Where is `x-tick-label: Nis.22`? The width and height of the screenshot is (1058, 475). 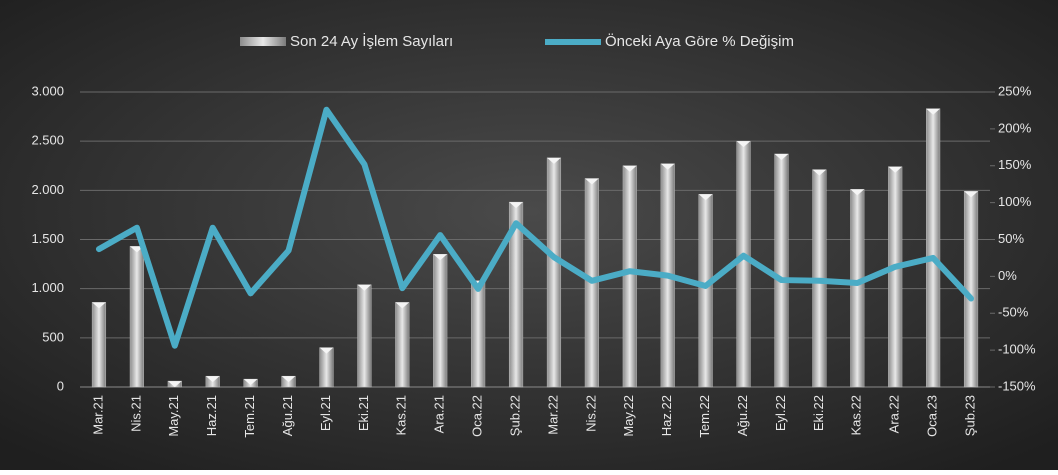
x-tick-label: Nis.22 is located at coordinates (590, 413).